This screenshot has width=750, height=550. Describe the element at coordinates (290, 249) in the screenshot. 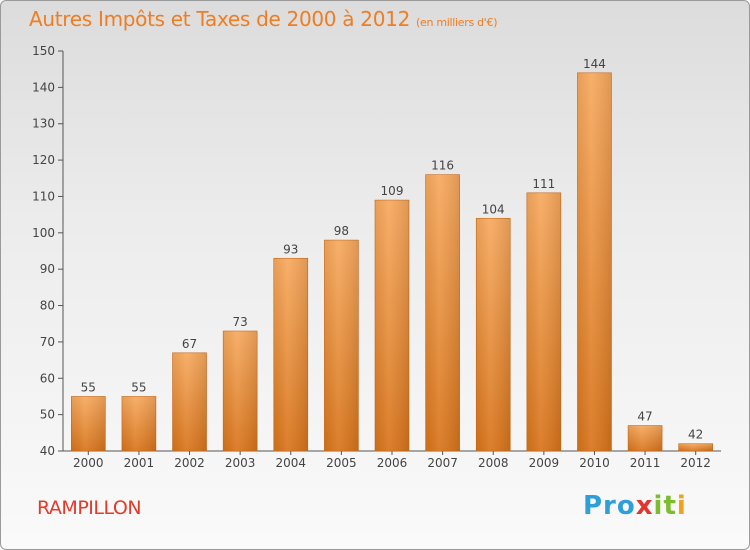

I see `value-label-2004: 93` at that location.